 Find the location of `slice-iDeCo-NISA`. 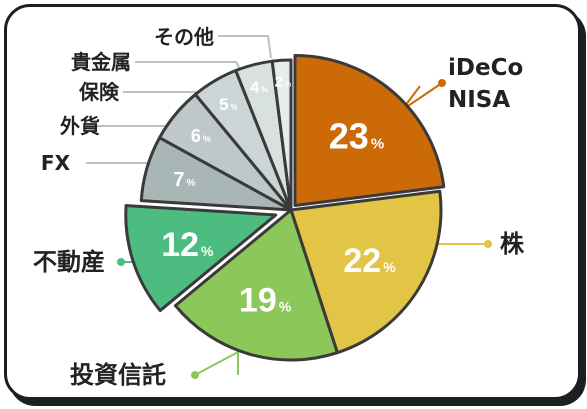

slice-iDeCo-NISA is located at coordinates (369, 130).